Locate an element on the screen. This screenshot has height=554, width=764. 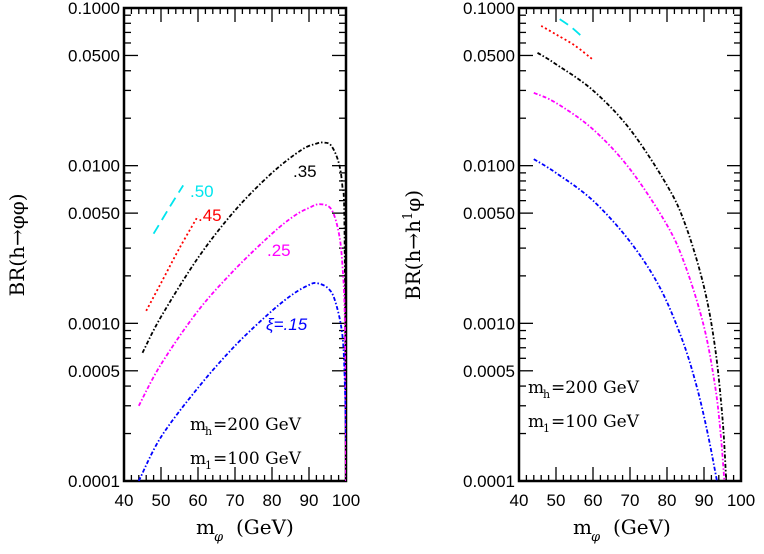
left-x-axis-title: m φ (GeV) is located at coordinates (245, 530).